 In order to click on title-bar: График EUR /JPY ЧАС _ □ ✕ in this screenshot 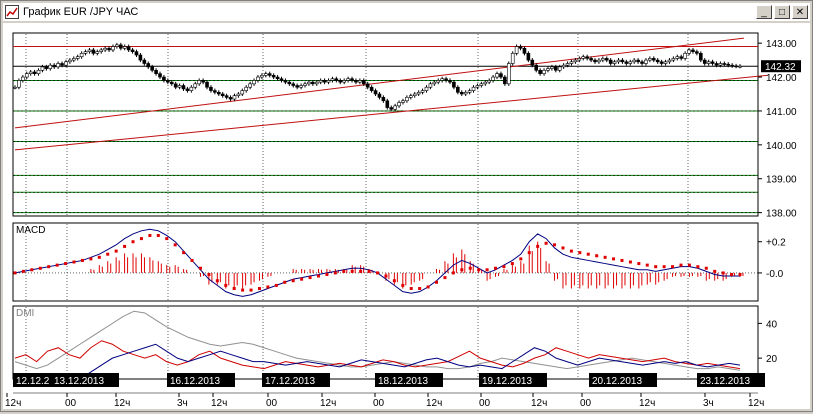, I will do `click(406, 12)`.